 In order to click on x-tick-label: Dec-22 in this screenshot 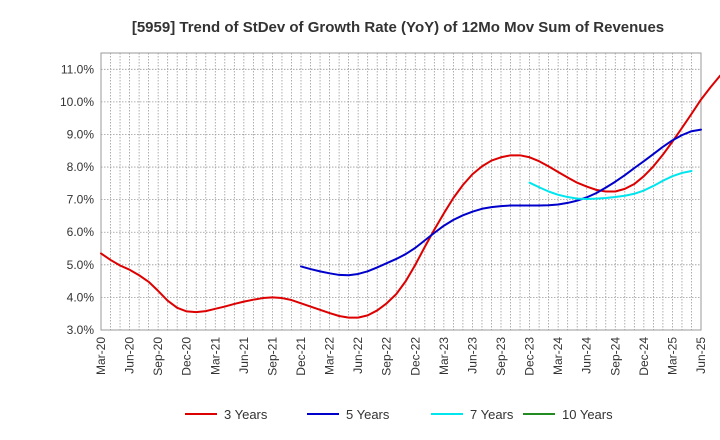, I will do `click(415, 356)`.